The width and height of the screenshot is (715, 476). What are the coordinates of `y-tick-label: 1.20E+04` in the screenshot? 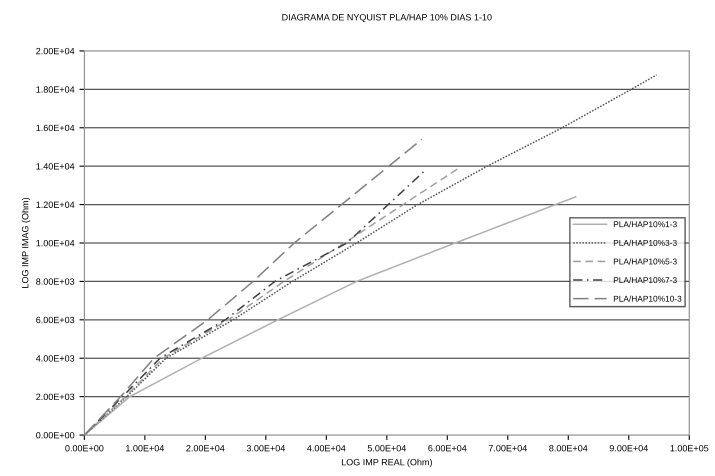 It's located at (55, 205).